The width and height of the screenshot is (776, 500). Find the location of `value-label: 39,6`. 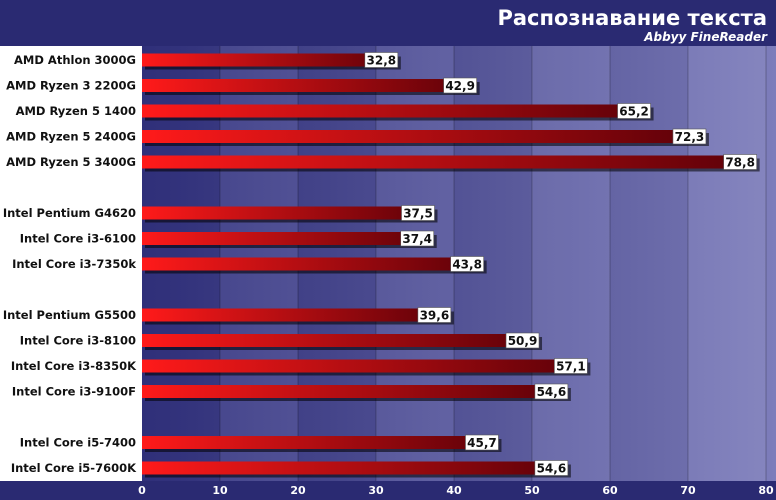

value-label: 39,6 is located at coordinates (435, 316).